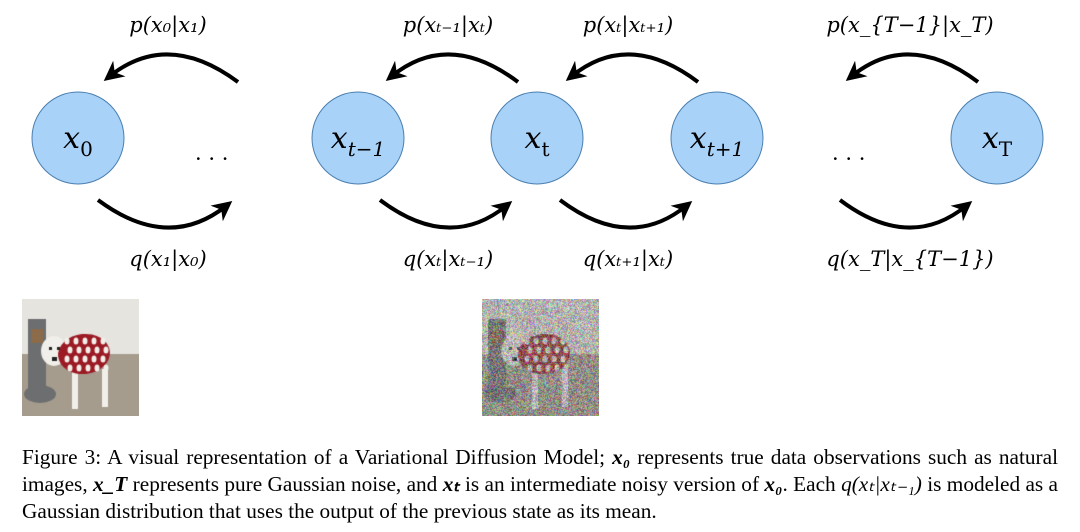 Image resolution: width=1080 pixels, height=532 pixels. Describe the element at coordinates (628, 259) in the screenshot. I see `forward-label: q(xₜ₊₁|xₜ)` at that location.